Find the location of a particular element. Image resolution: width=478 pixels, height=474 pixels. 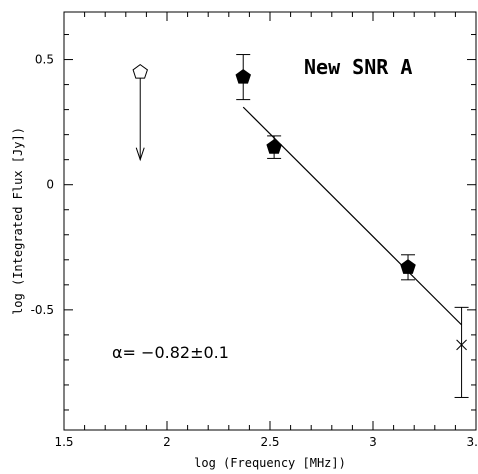

data-point-upper-limit is located at coordinates (140, 71).